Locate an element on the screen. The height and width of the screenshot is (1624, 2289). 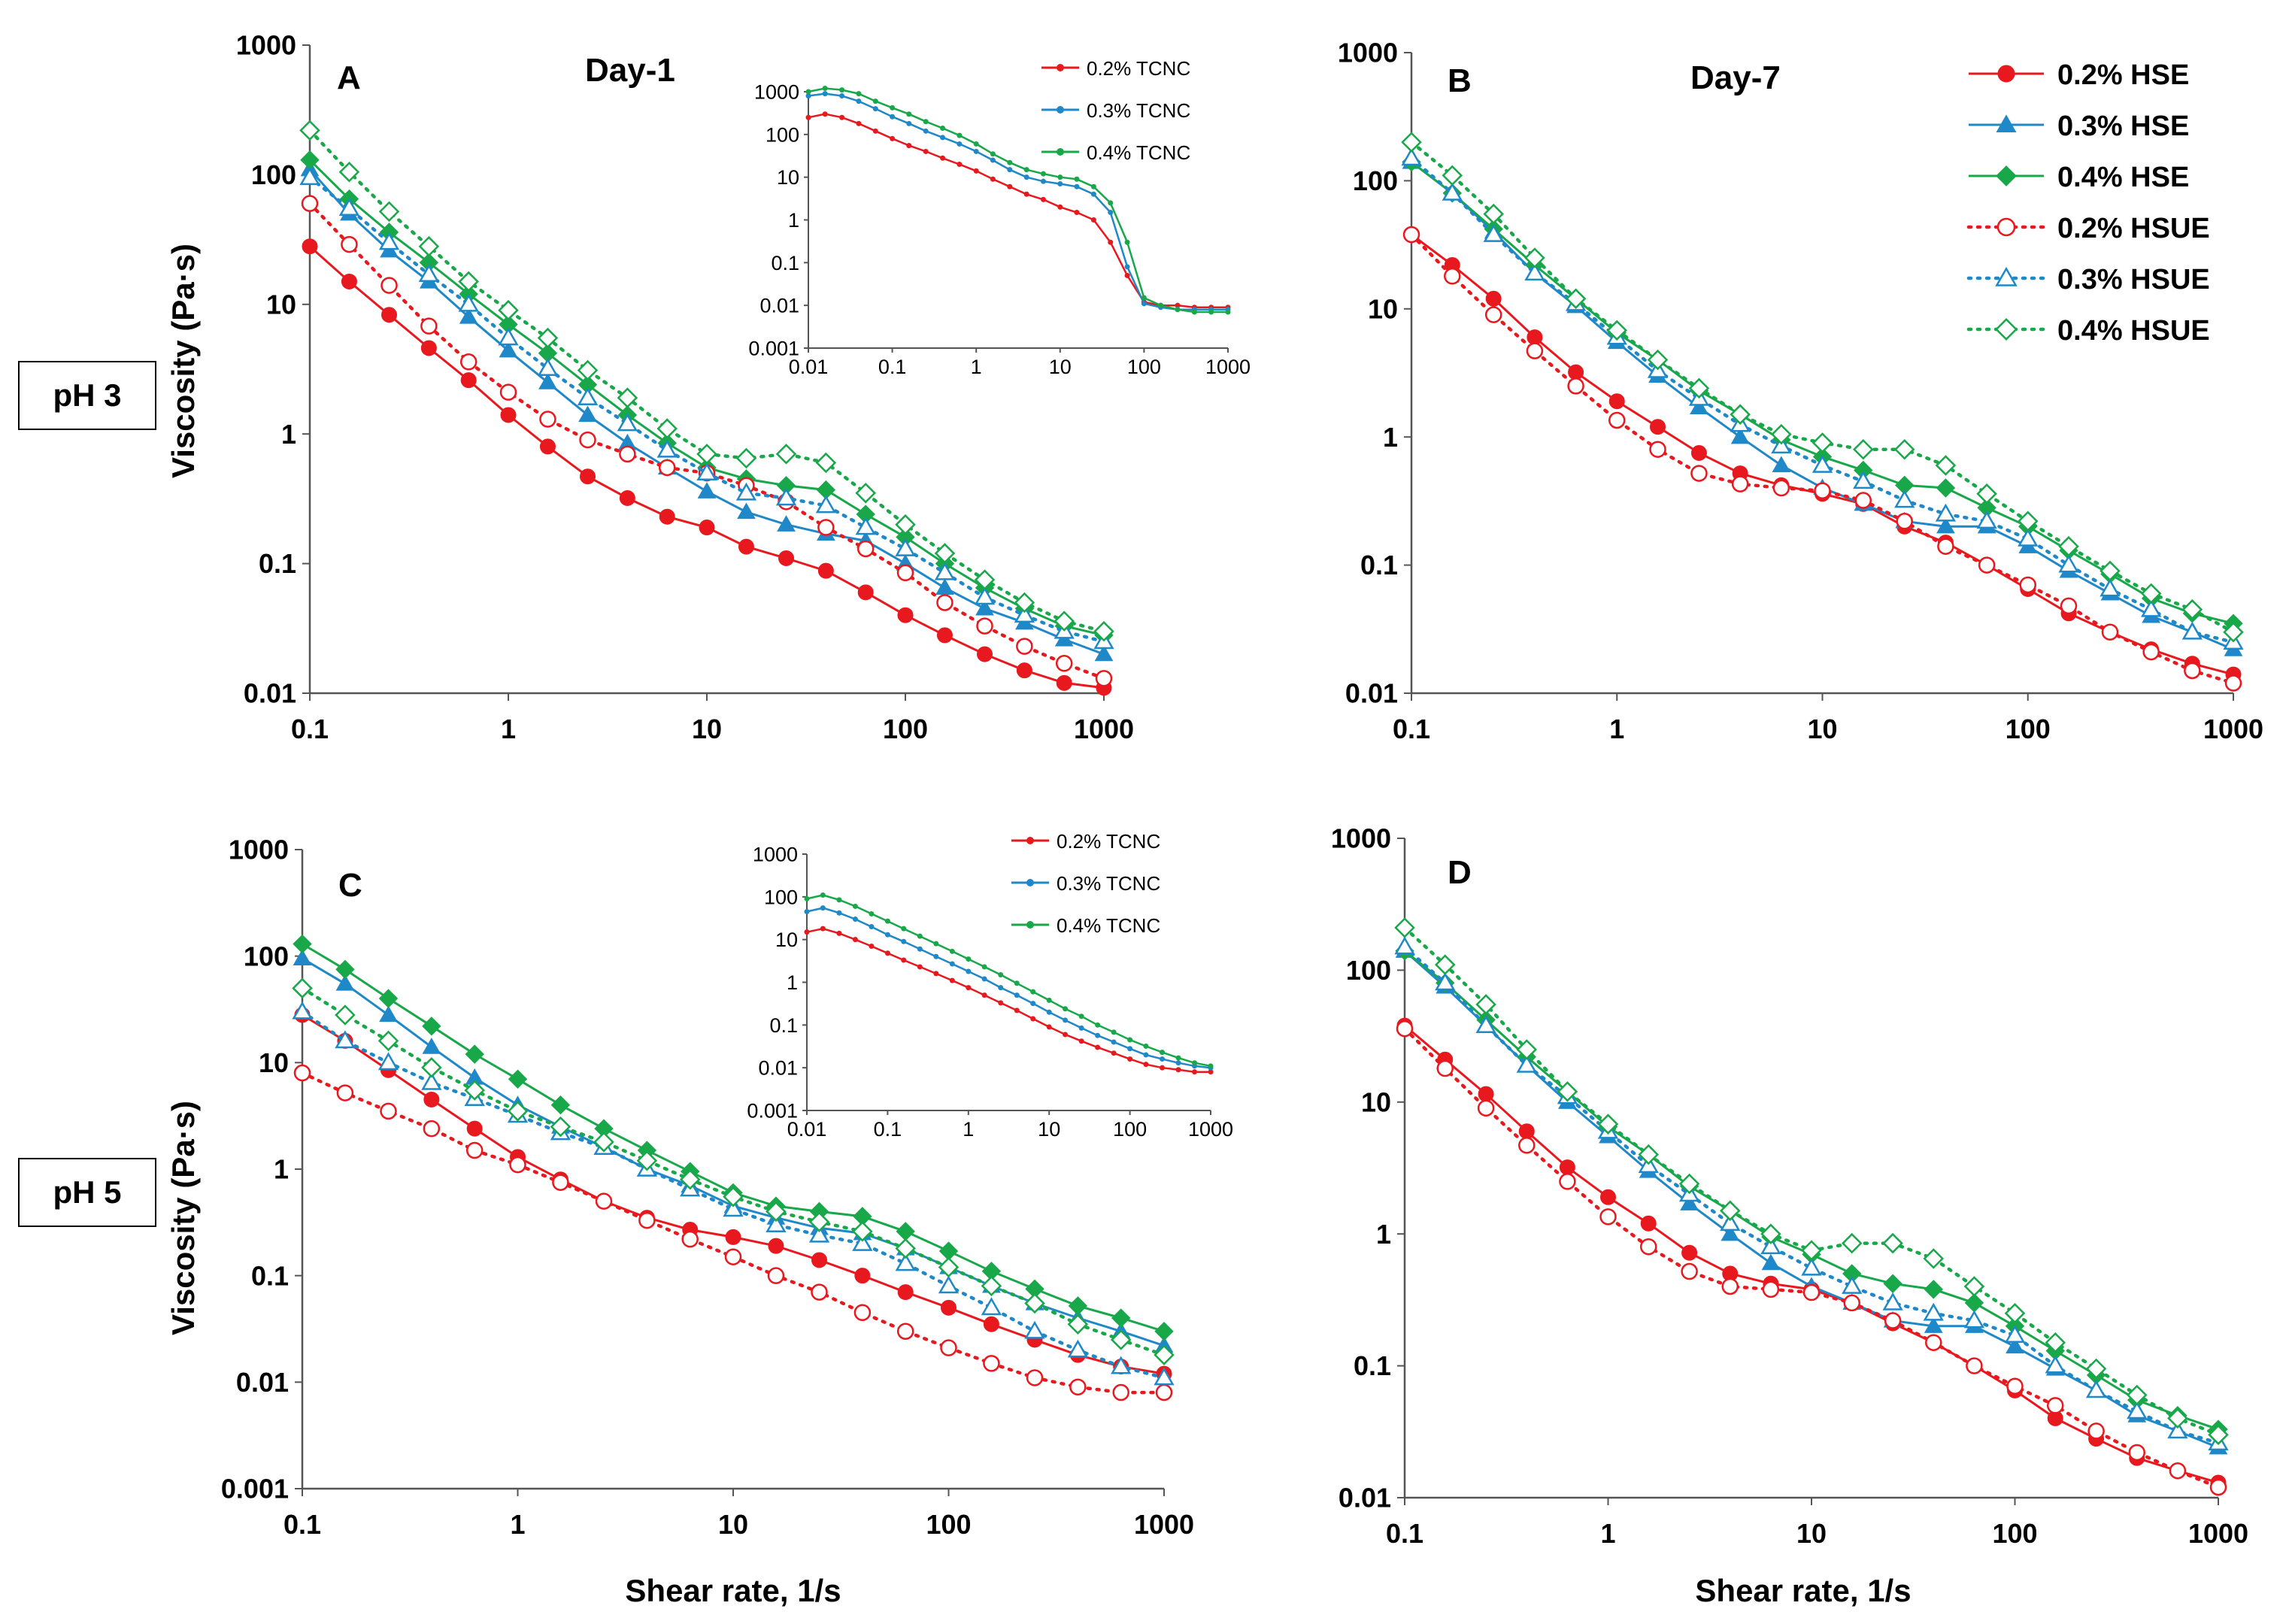
legend-label-0-3-hse: 0.3% HSE is located at coordinates (2123, 126).